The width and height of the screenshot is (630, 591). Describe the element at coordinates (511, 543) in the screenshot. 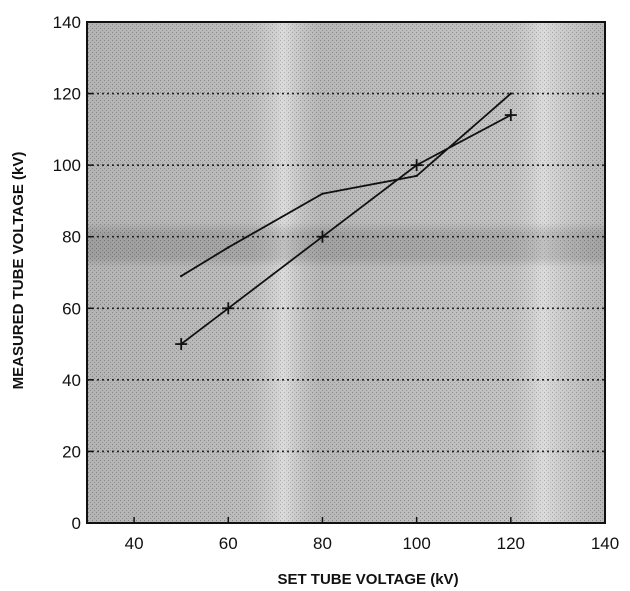

I see `x-tick-label: 120` at that location.